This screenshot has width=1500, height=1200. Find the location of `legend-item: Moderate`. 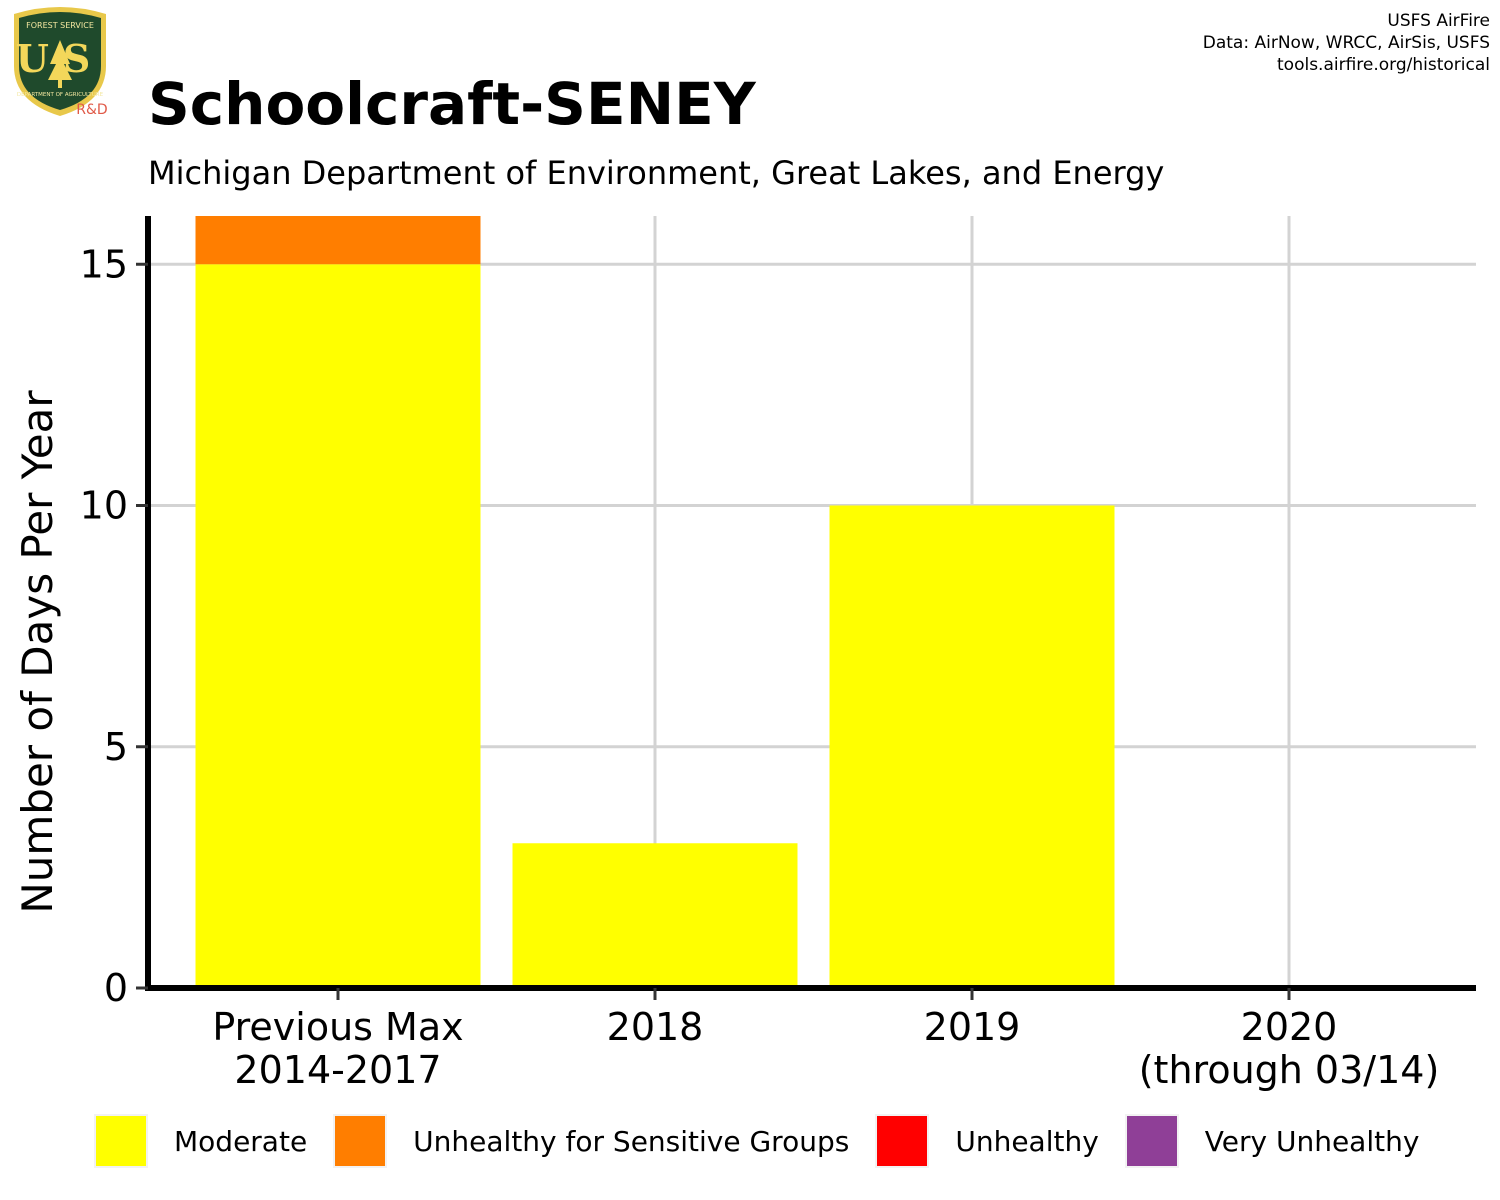

legend-item: Moderate is located at coordinates (200, 1141).